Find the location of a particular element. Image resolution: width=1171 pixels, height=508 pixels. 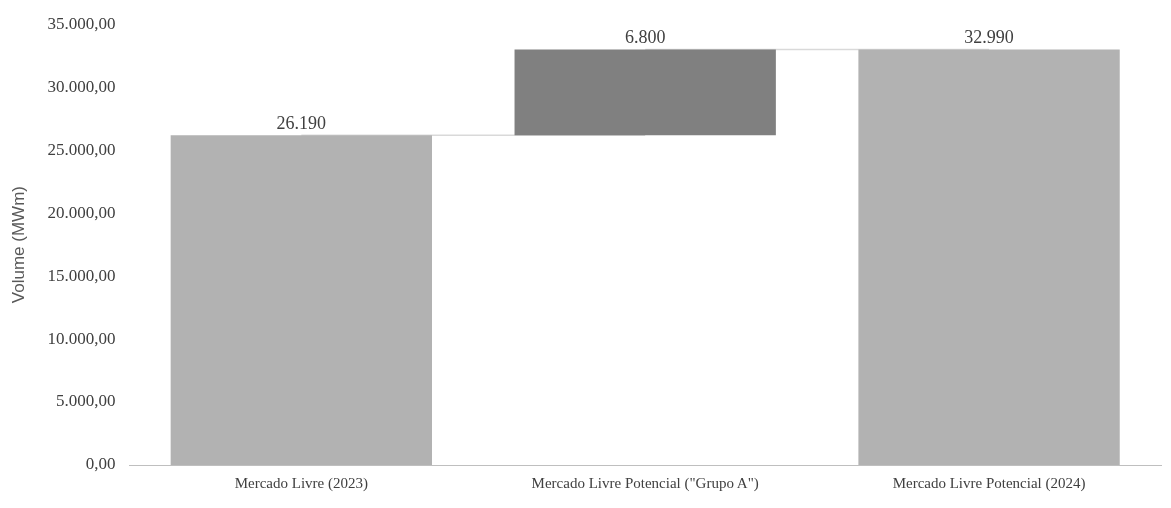

x-tick-label: Mercado Livre Potencial (2024) is located at coordinates (989, 483).